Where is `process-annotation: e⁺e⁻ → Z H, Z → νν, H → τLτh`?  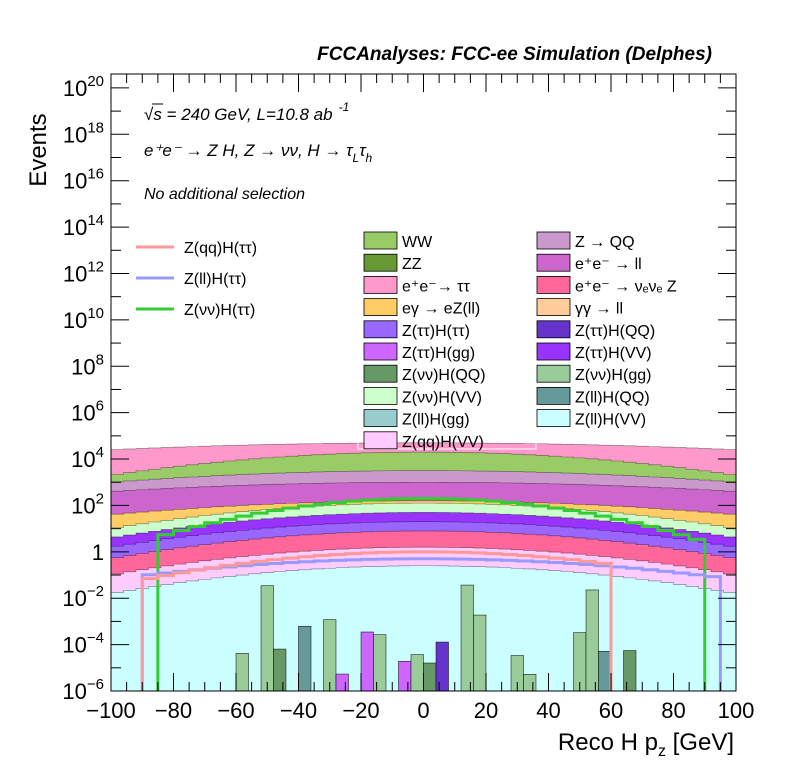
process-annotation: e⁺e⁻ → Z H, Z → νν, H → τLτh is located at coordinates (258, 153).